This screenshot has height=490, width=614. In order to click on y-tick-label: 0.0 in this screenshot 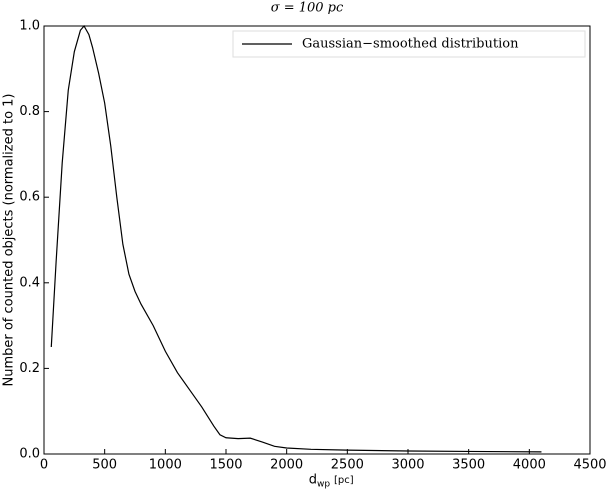, I will do `click(29, 454)`.